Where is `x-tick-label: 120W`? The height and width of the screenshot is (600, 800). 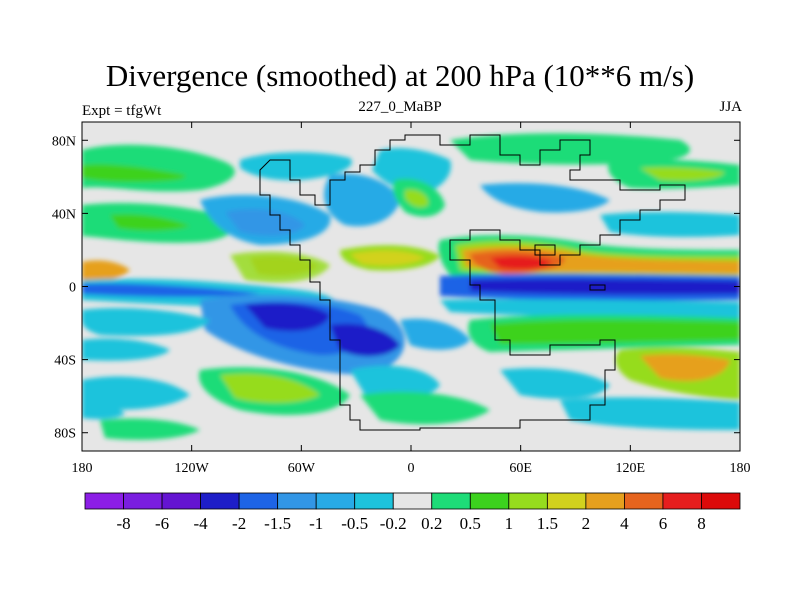
x-tick-label: 120W is located at coordinates (192, 468).